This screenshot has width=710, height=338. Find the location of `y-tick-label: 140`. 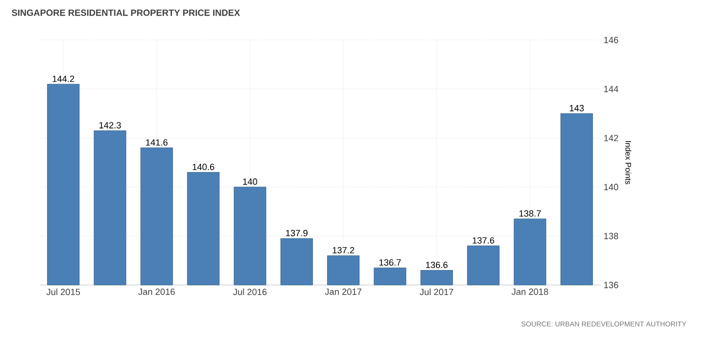

y-tick-label: 140 is located at coordinates (611, 187).